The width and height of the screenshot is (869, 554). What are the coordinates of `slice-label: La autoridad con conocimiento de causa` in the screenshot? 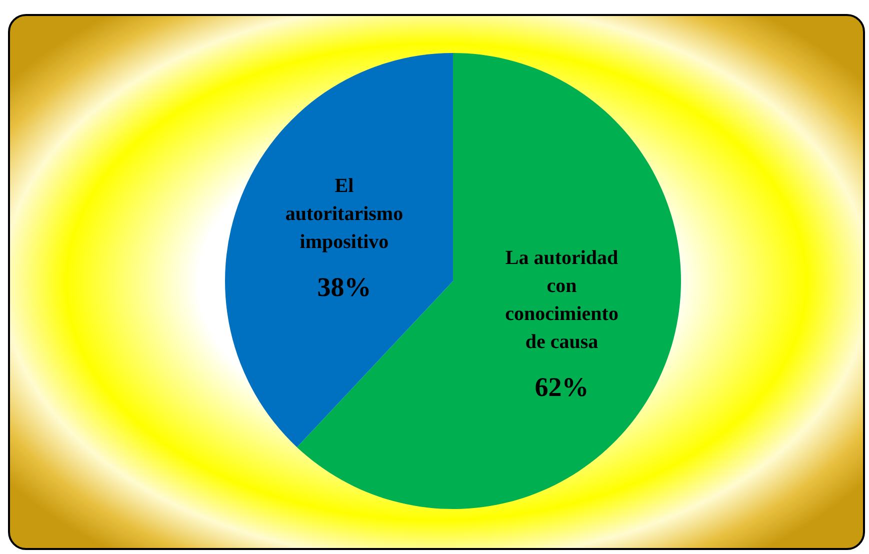 It's located at (561, 300).